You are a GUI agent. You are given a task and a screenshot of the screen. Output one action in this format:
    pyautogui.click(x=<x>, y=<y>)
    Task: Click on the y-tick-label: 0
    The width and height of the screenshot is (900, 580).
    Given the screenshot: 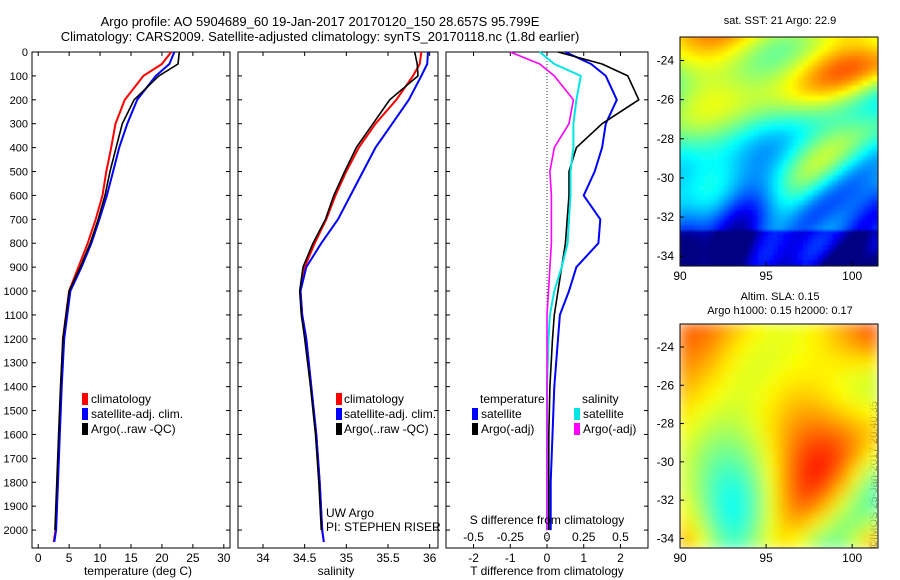 What is the action you would take?
    pyautogui.click(x=25, y=53)
    